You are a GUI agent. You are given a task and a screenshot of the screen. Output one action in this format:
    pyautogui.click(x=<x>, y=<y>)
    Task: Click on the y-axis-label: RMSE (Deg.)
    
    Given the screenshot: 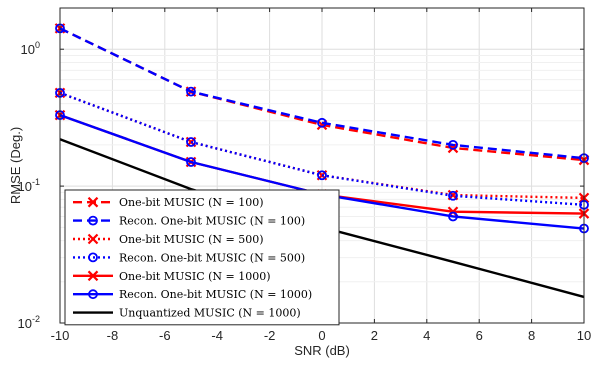 What is the action you would take?
    pyautogui.click(x=15, y=165)
    